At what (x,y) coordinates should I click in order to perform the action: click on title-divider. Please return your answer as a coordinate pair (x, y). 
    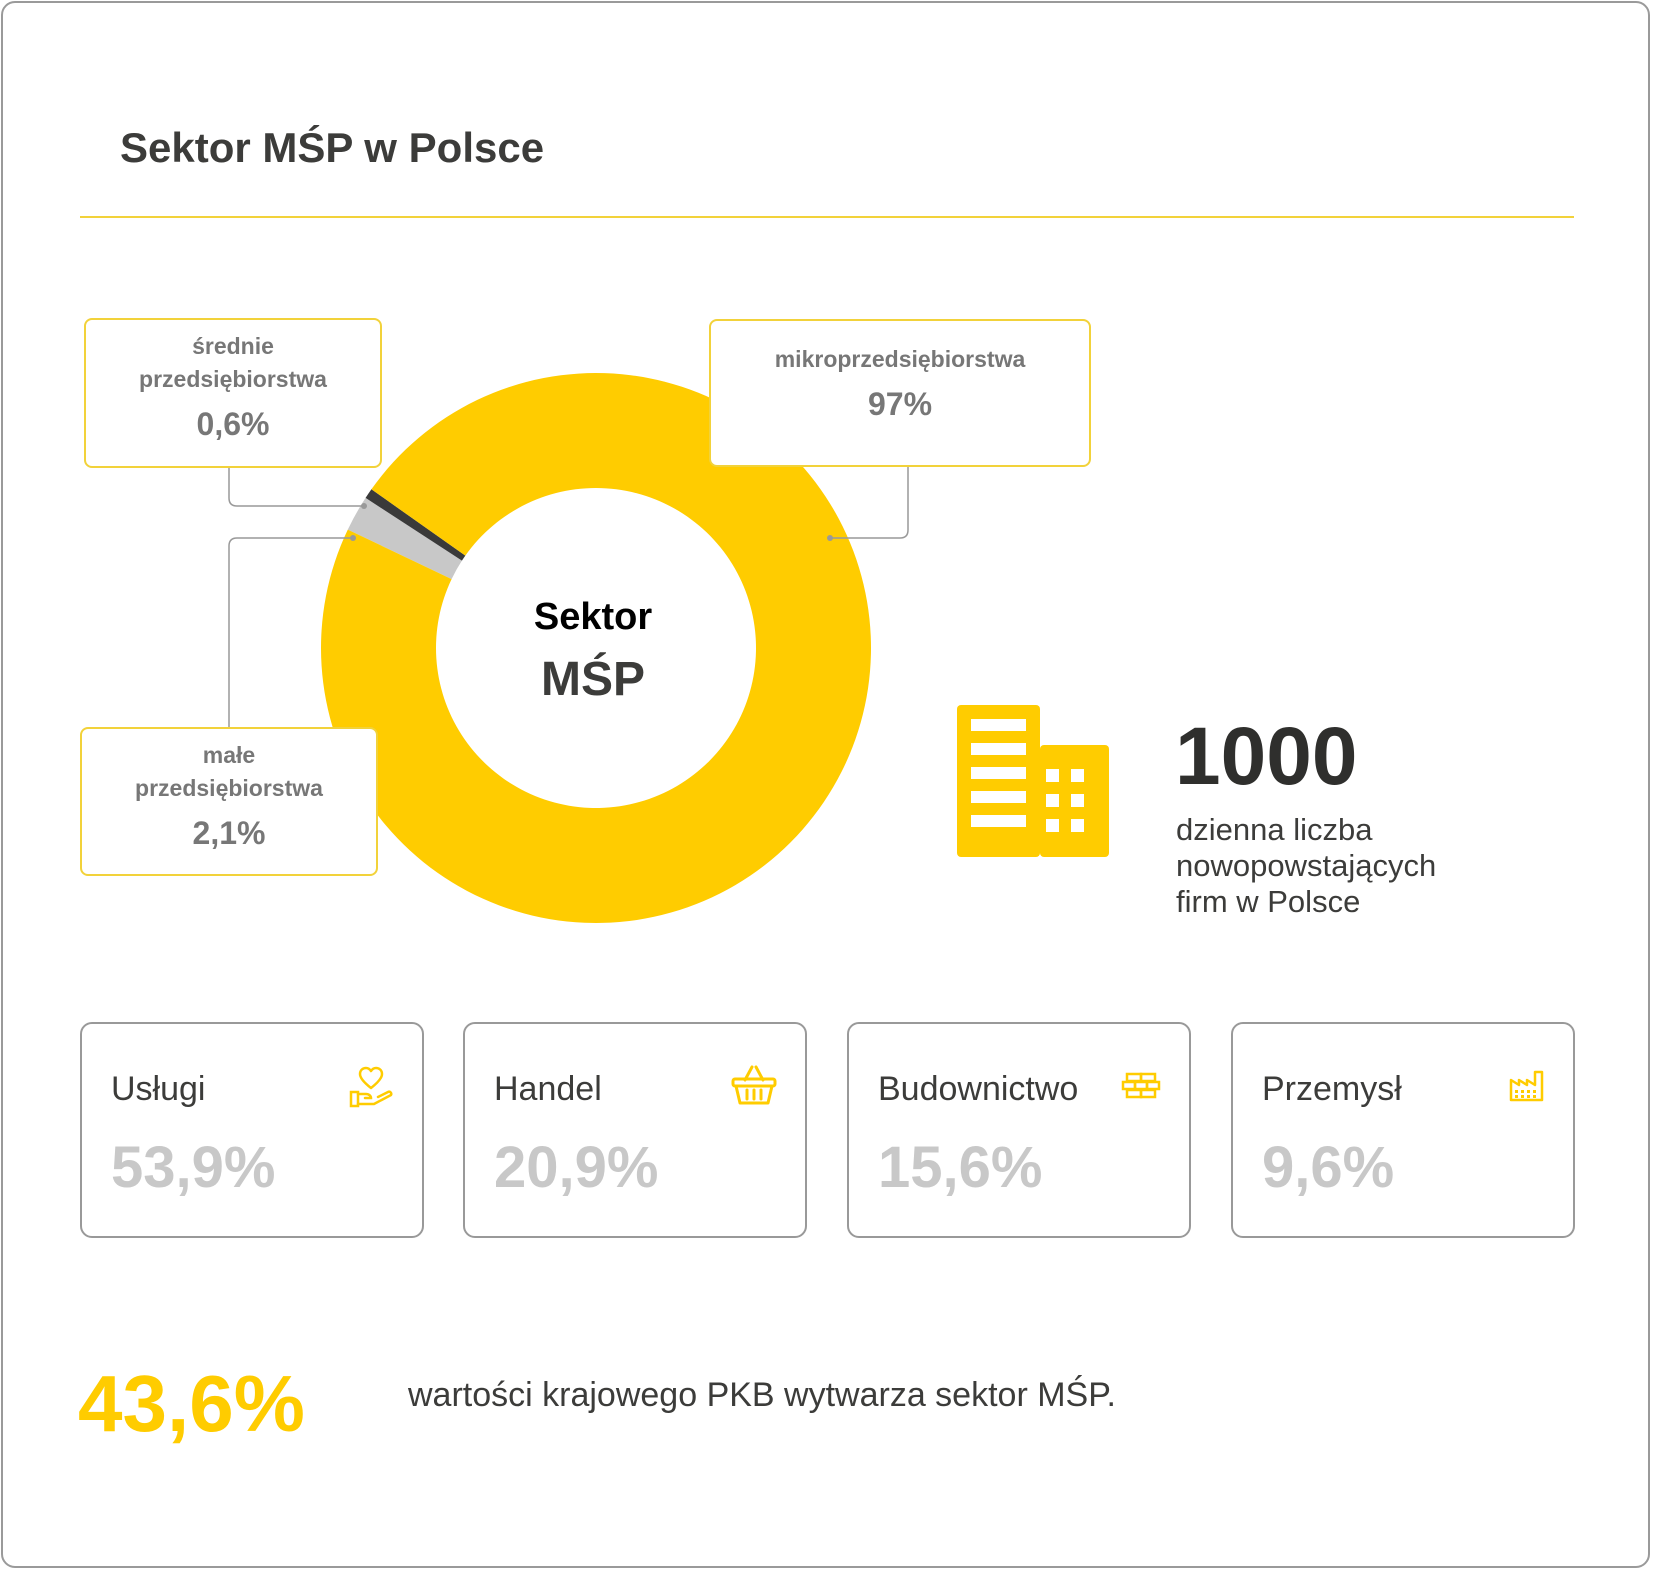
    Looking at the image, I should click on (827, 217).